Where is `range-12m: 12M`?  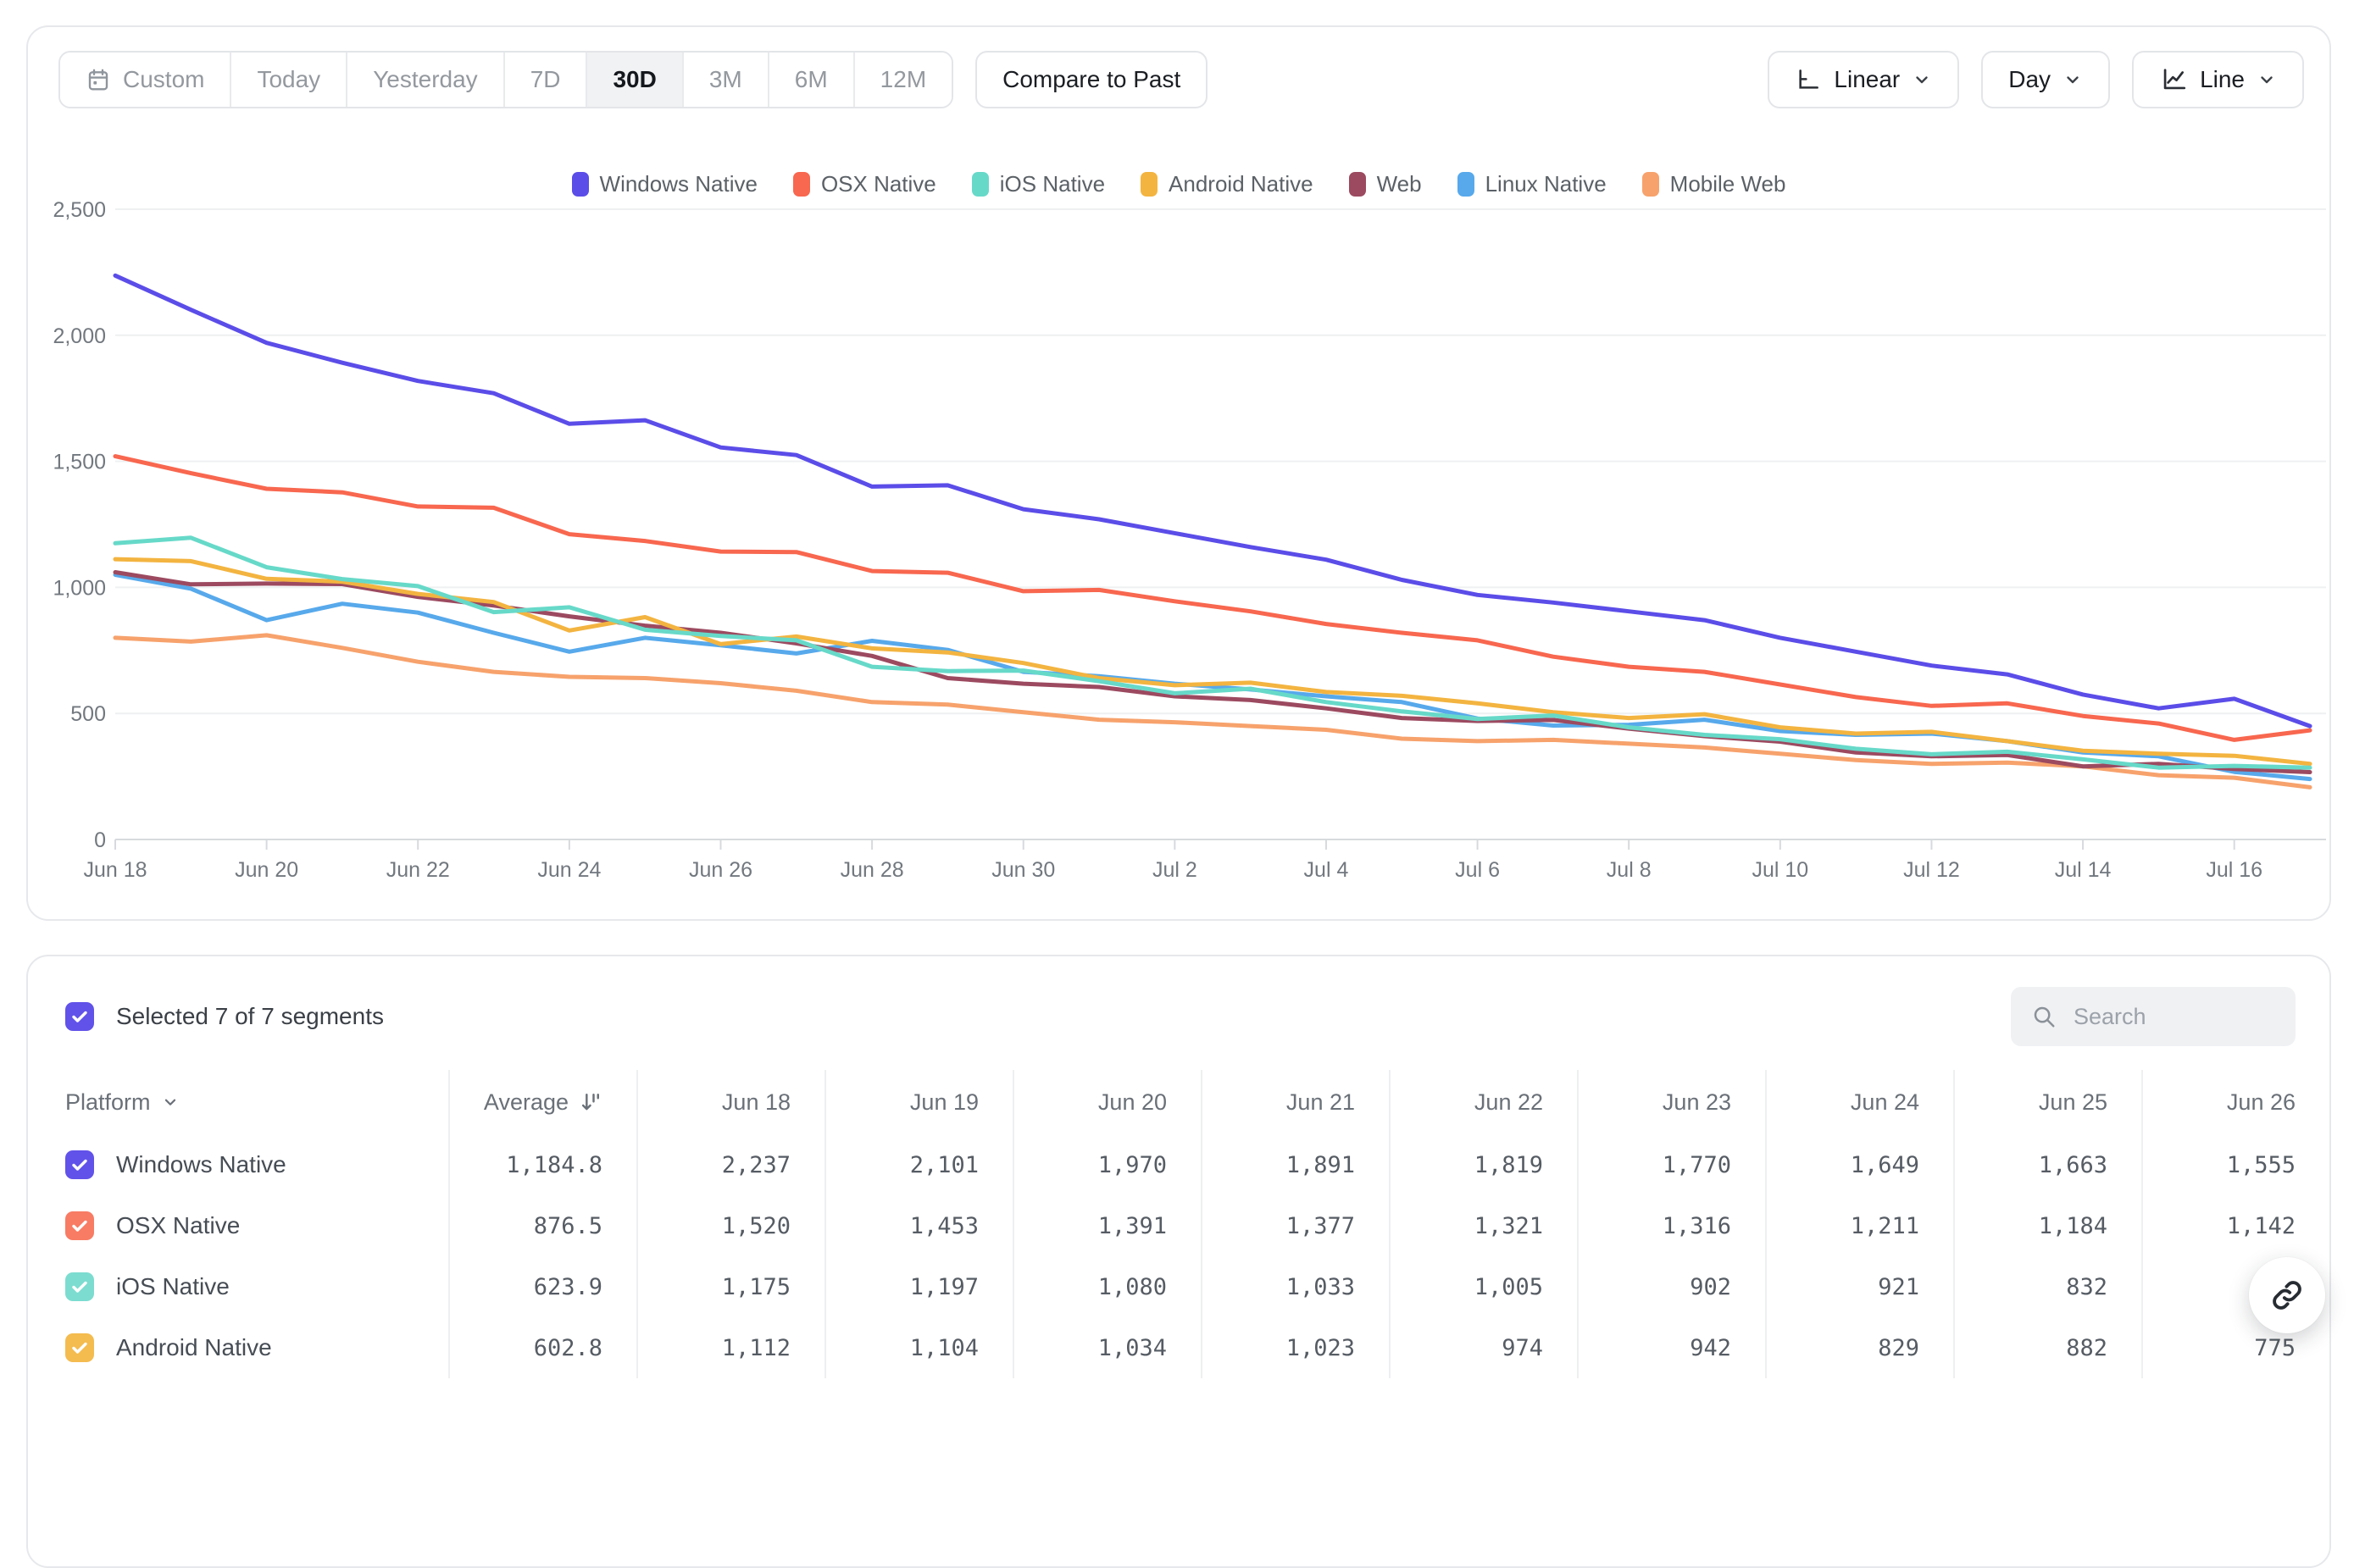 range-12m: 12M is located at coordinates (902, 80).